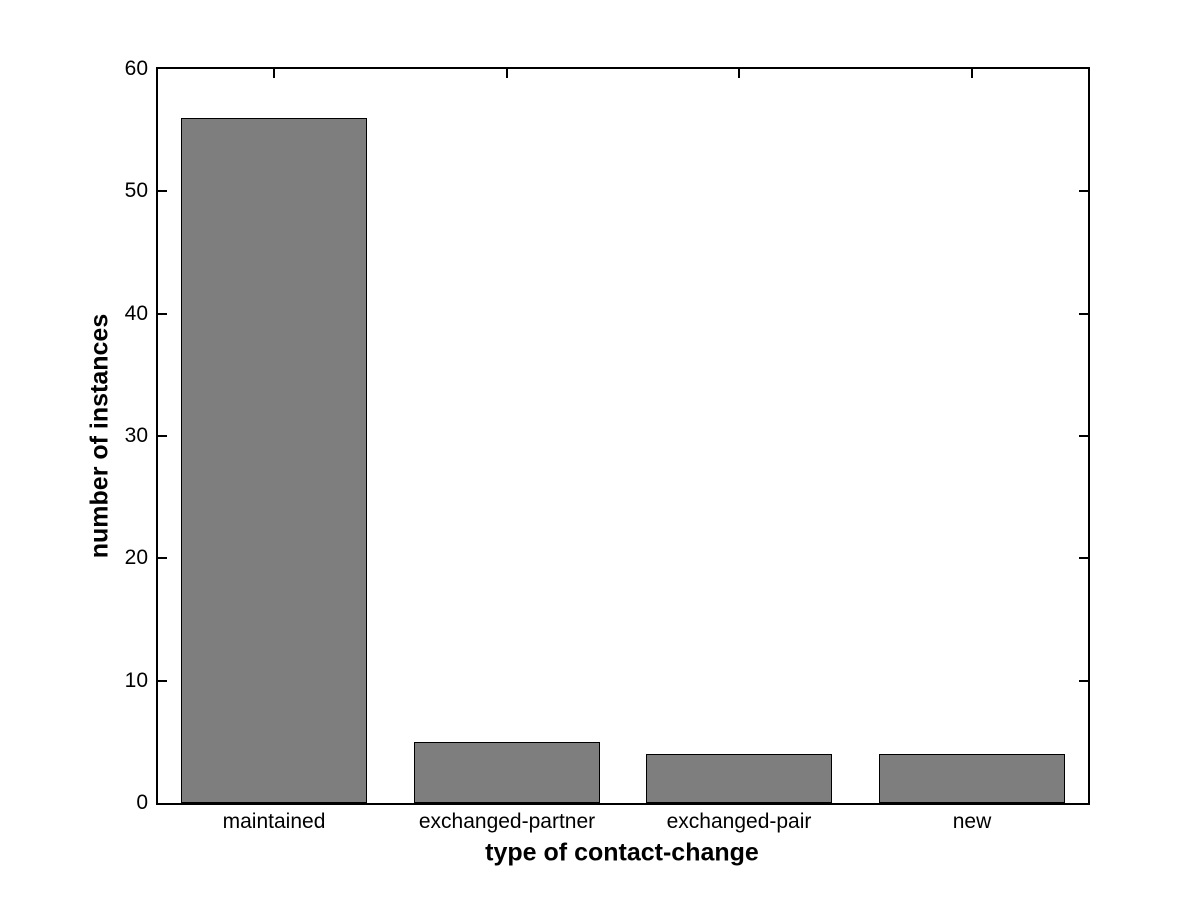  Describe the element at coordinates (507, 821) in the screenshot. I see `x-category-label: exchanged-partner` at that location.